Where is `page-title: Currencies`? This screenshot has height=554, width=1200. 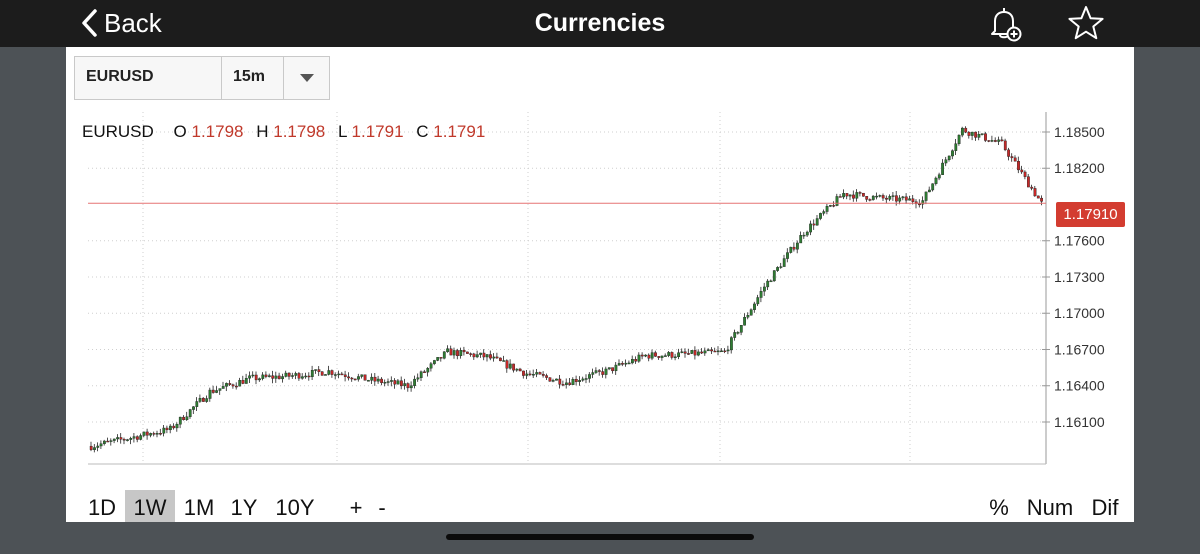
page-title: Currencies is located at coordinates (600, 23).